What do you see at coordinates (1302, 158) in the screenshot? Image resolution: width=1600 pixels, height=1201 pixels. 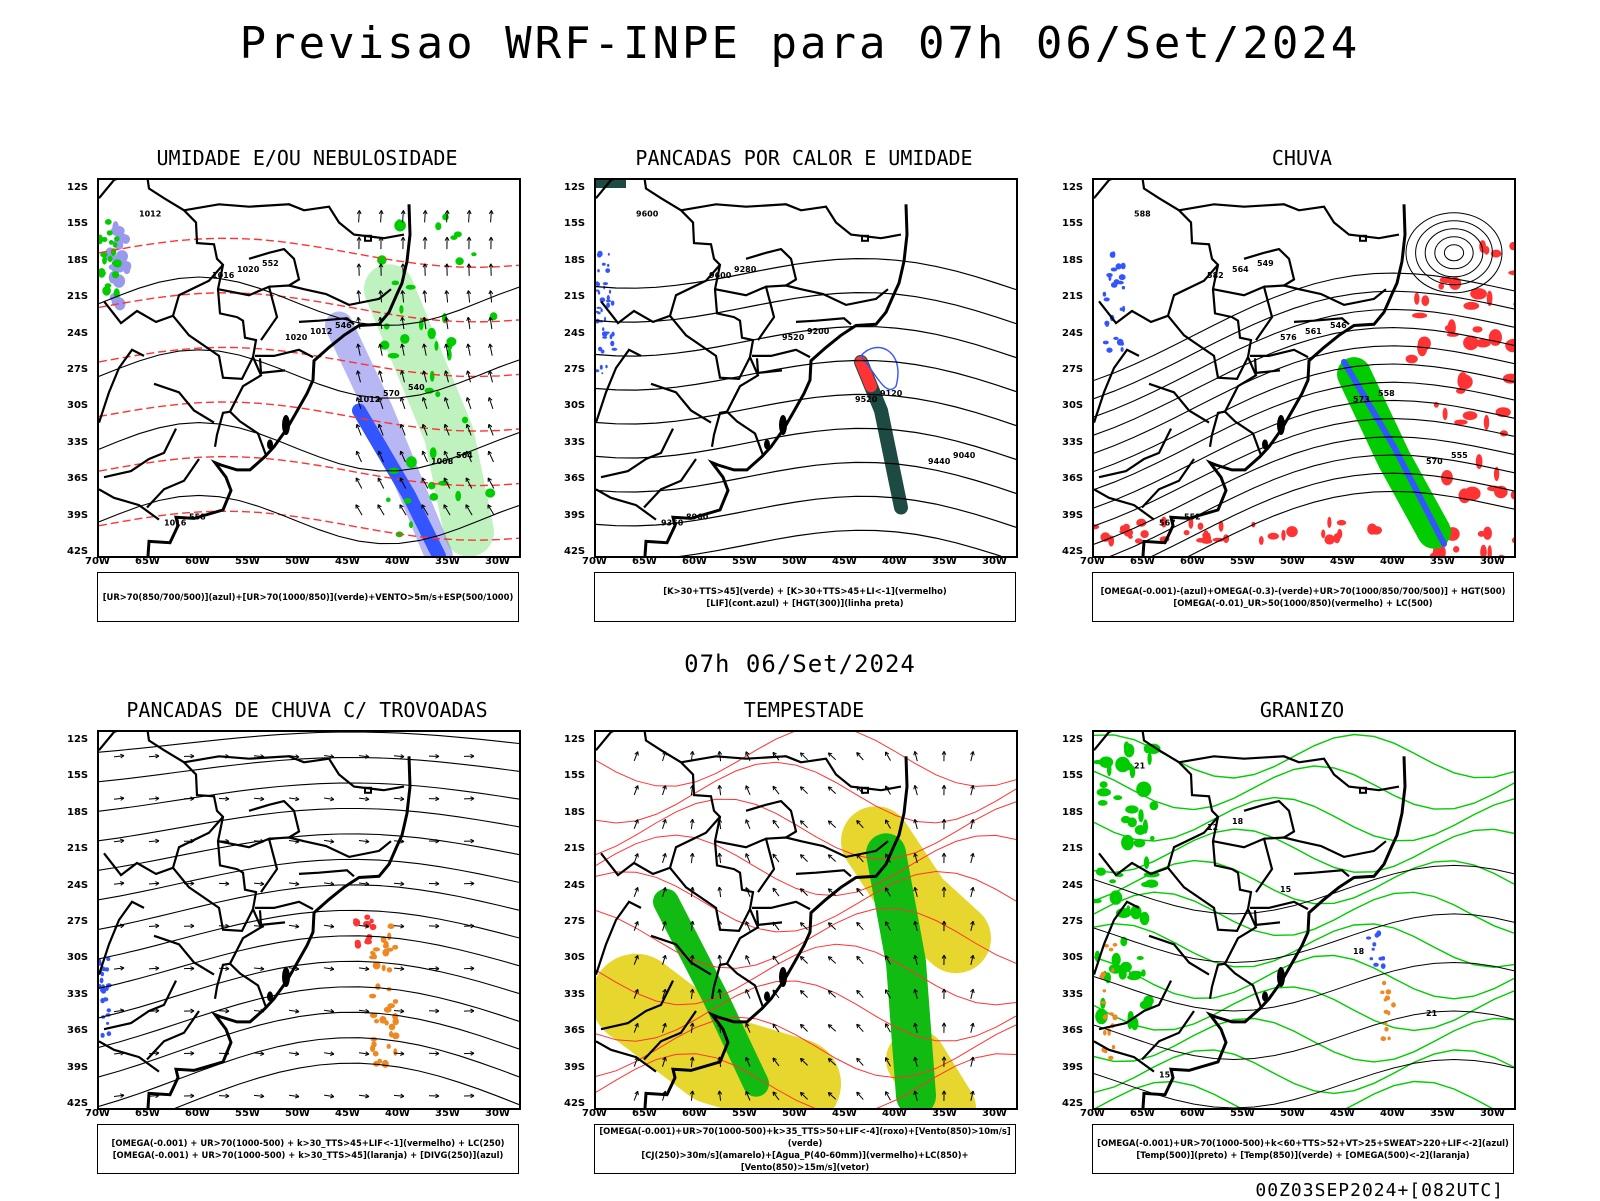 I see `panel-title: CHUVA` at bounding box center [1302, 158].